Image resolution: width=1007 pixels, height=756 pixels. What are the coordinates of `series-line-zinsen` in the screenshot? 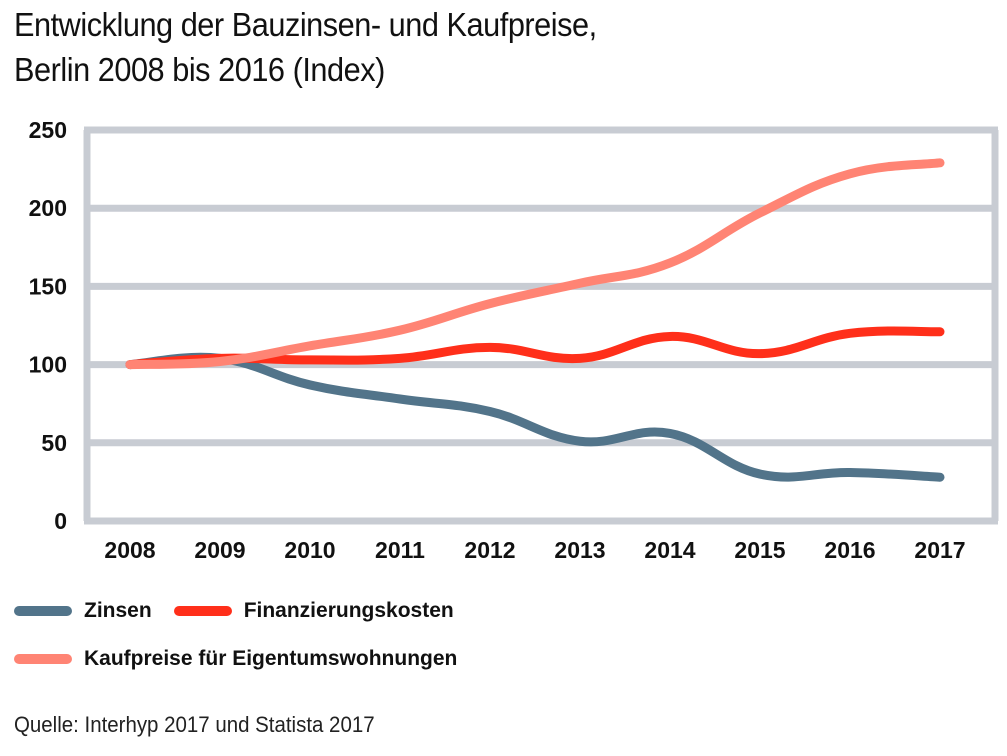 It's located at (535, 417).